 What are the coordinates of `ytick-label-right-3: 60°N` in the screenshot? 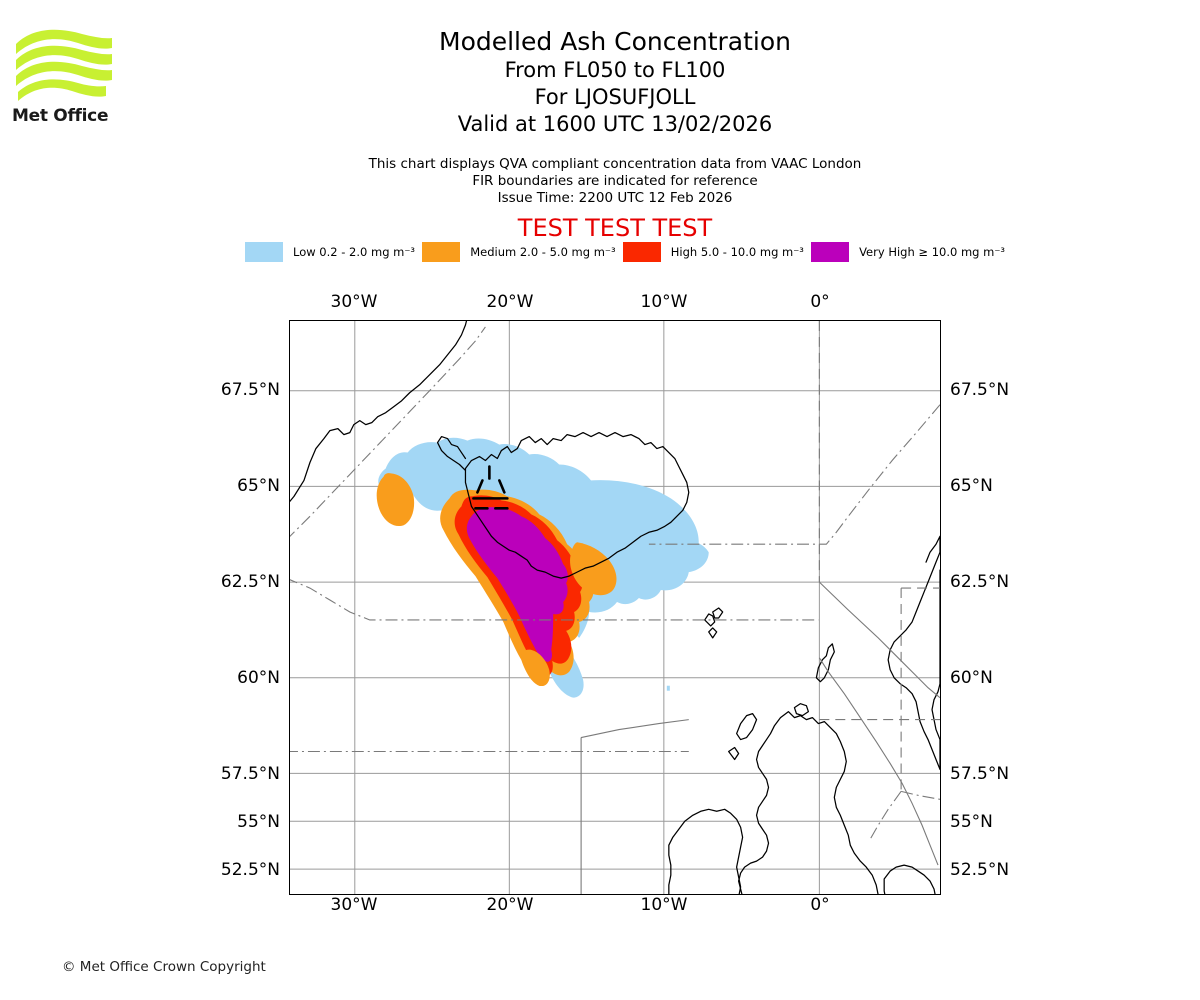 It's located at (971, 678).